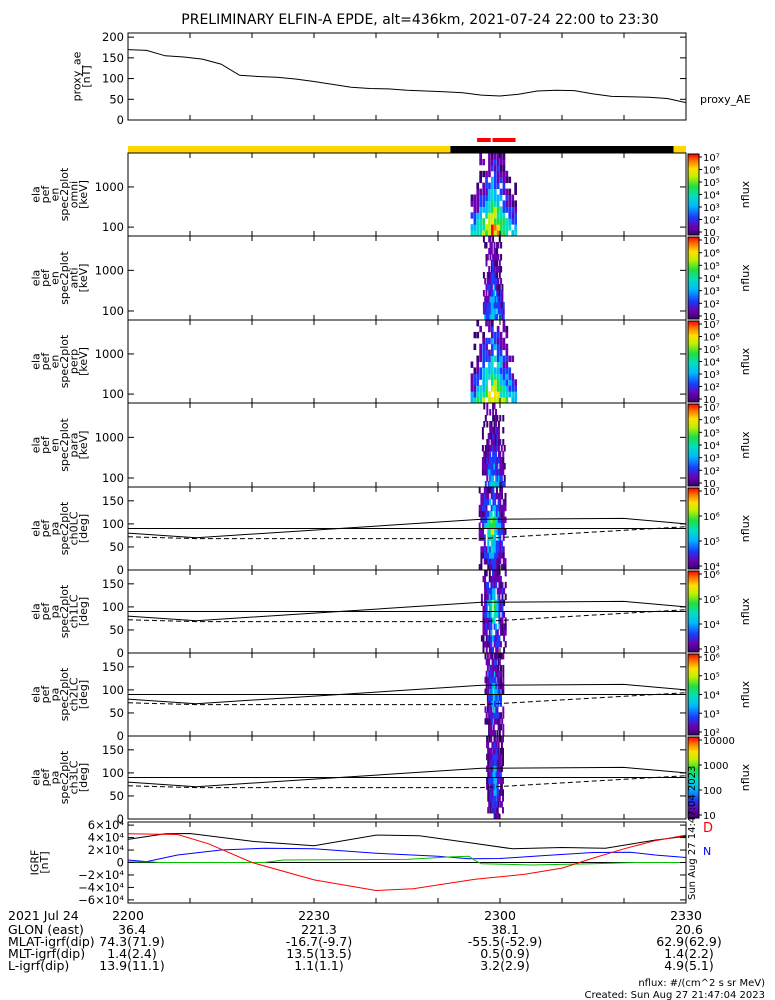  Describe the element at coordinates (106, 838) in the screenshot. I see `y-tick-label: 4×10⁴` at that location.